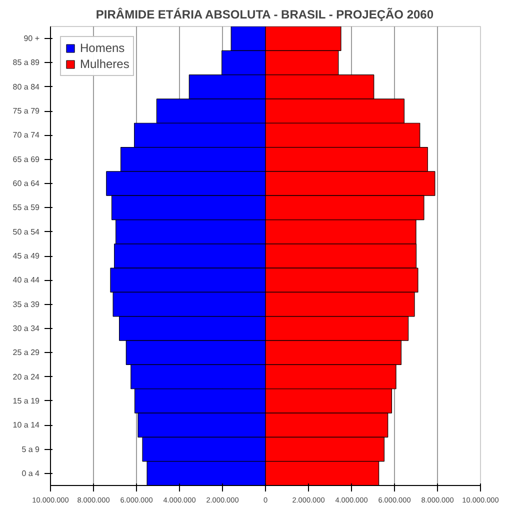 This screenshot has height=509, width=509. I want to click on y-tick-label: 70 a 74, so click(26, 135).